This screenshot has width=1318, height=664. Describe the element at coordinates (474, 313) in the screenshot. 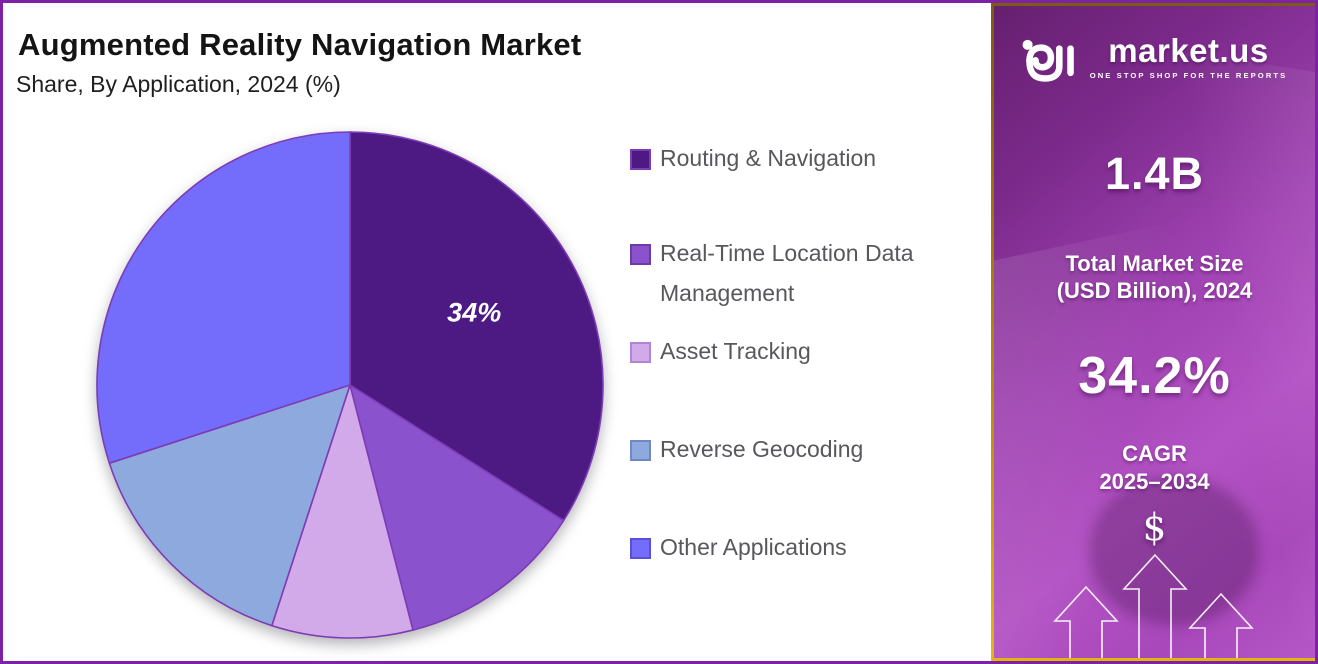

I see `pie-data-label: 34%` at that location.